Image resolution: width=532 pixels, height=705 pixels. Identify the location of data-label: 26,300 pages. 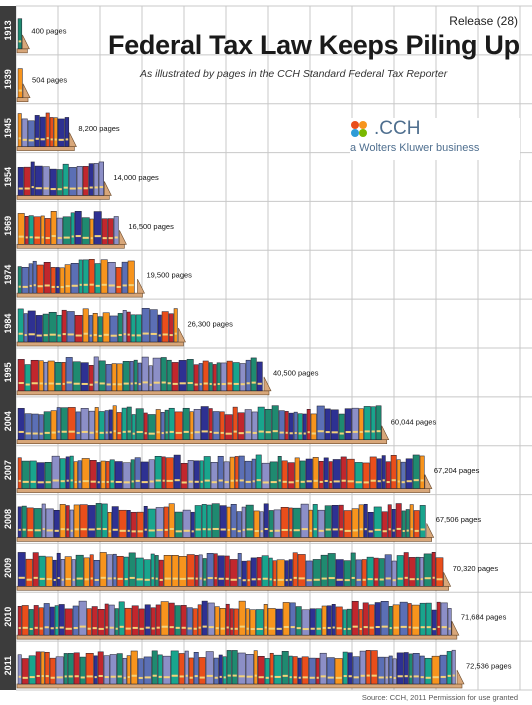
(210, 324).